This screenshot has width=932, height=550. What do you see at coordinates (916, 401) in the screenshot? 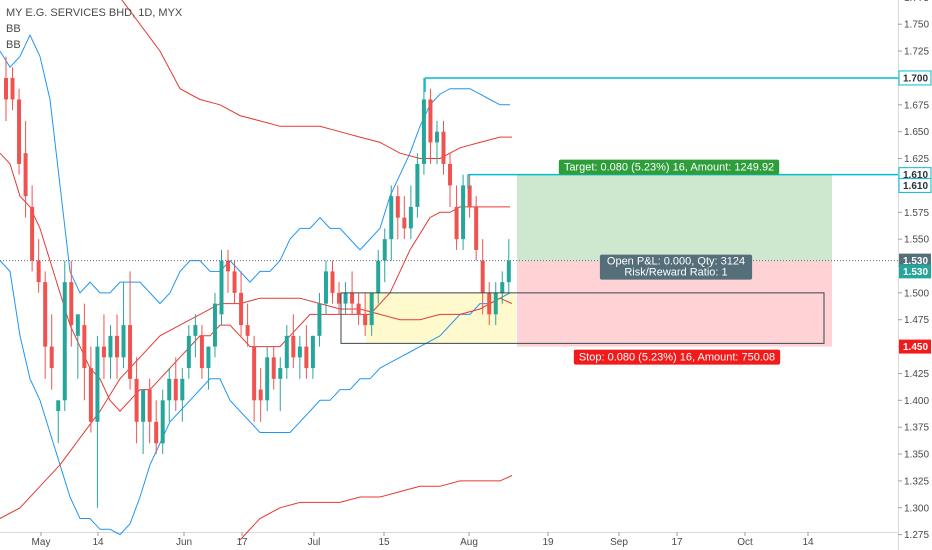
I see `y-tick-label: 1.400` at bounding box center [916, 401].